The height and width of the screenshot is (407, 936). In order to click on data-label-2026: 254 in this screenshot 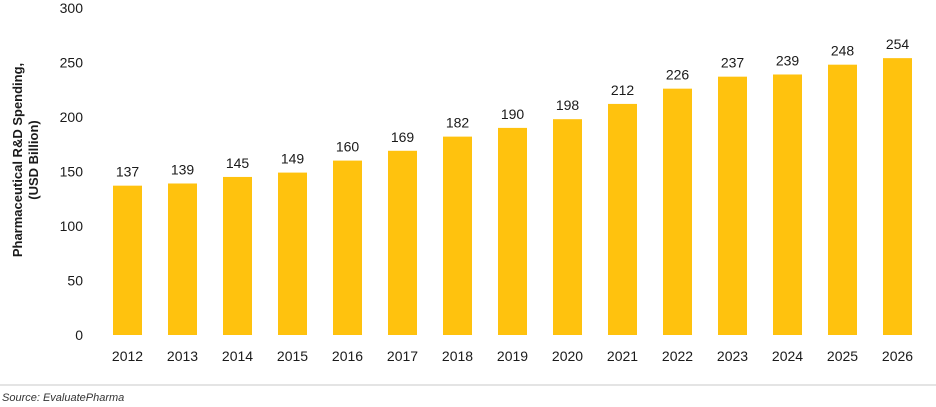, I will do `click(898, 44)`.